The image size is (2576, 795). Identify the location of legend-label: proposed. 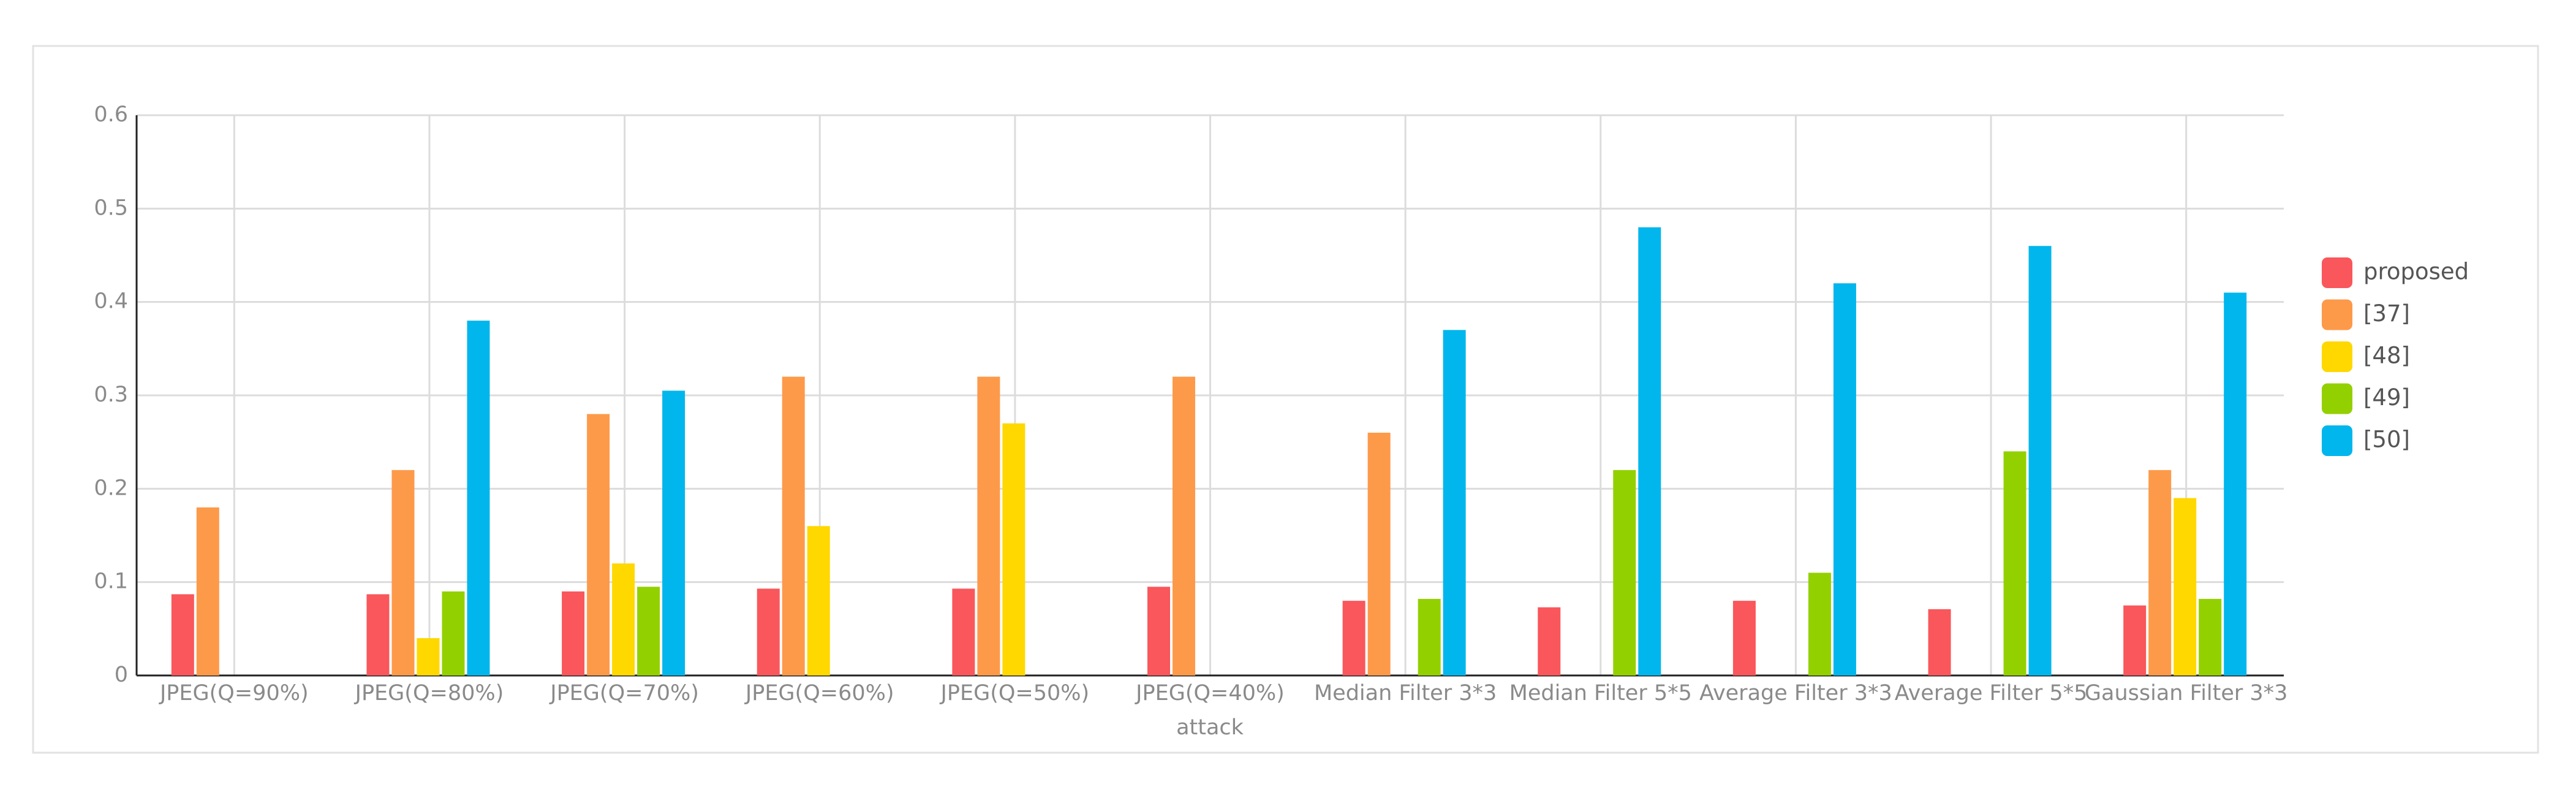
(2416, 272).